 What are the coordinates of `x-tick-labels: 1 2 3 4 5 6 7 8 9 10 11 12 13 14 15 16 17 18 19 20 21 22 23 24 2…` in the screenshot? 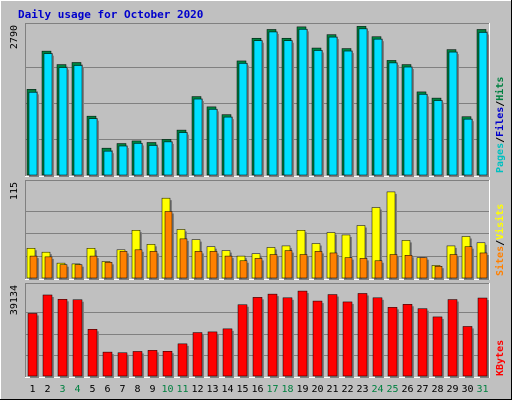 It's located at (258, 389).